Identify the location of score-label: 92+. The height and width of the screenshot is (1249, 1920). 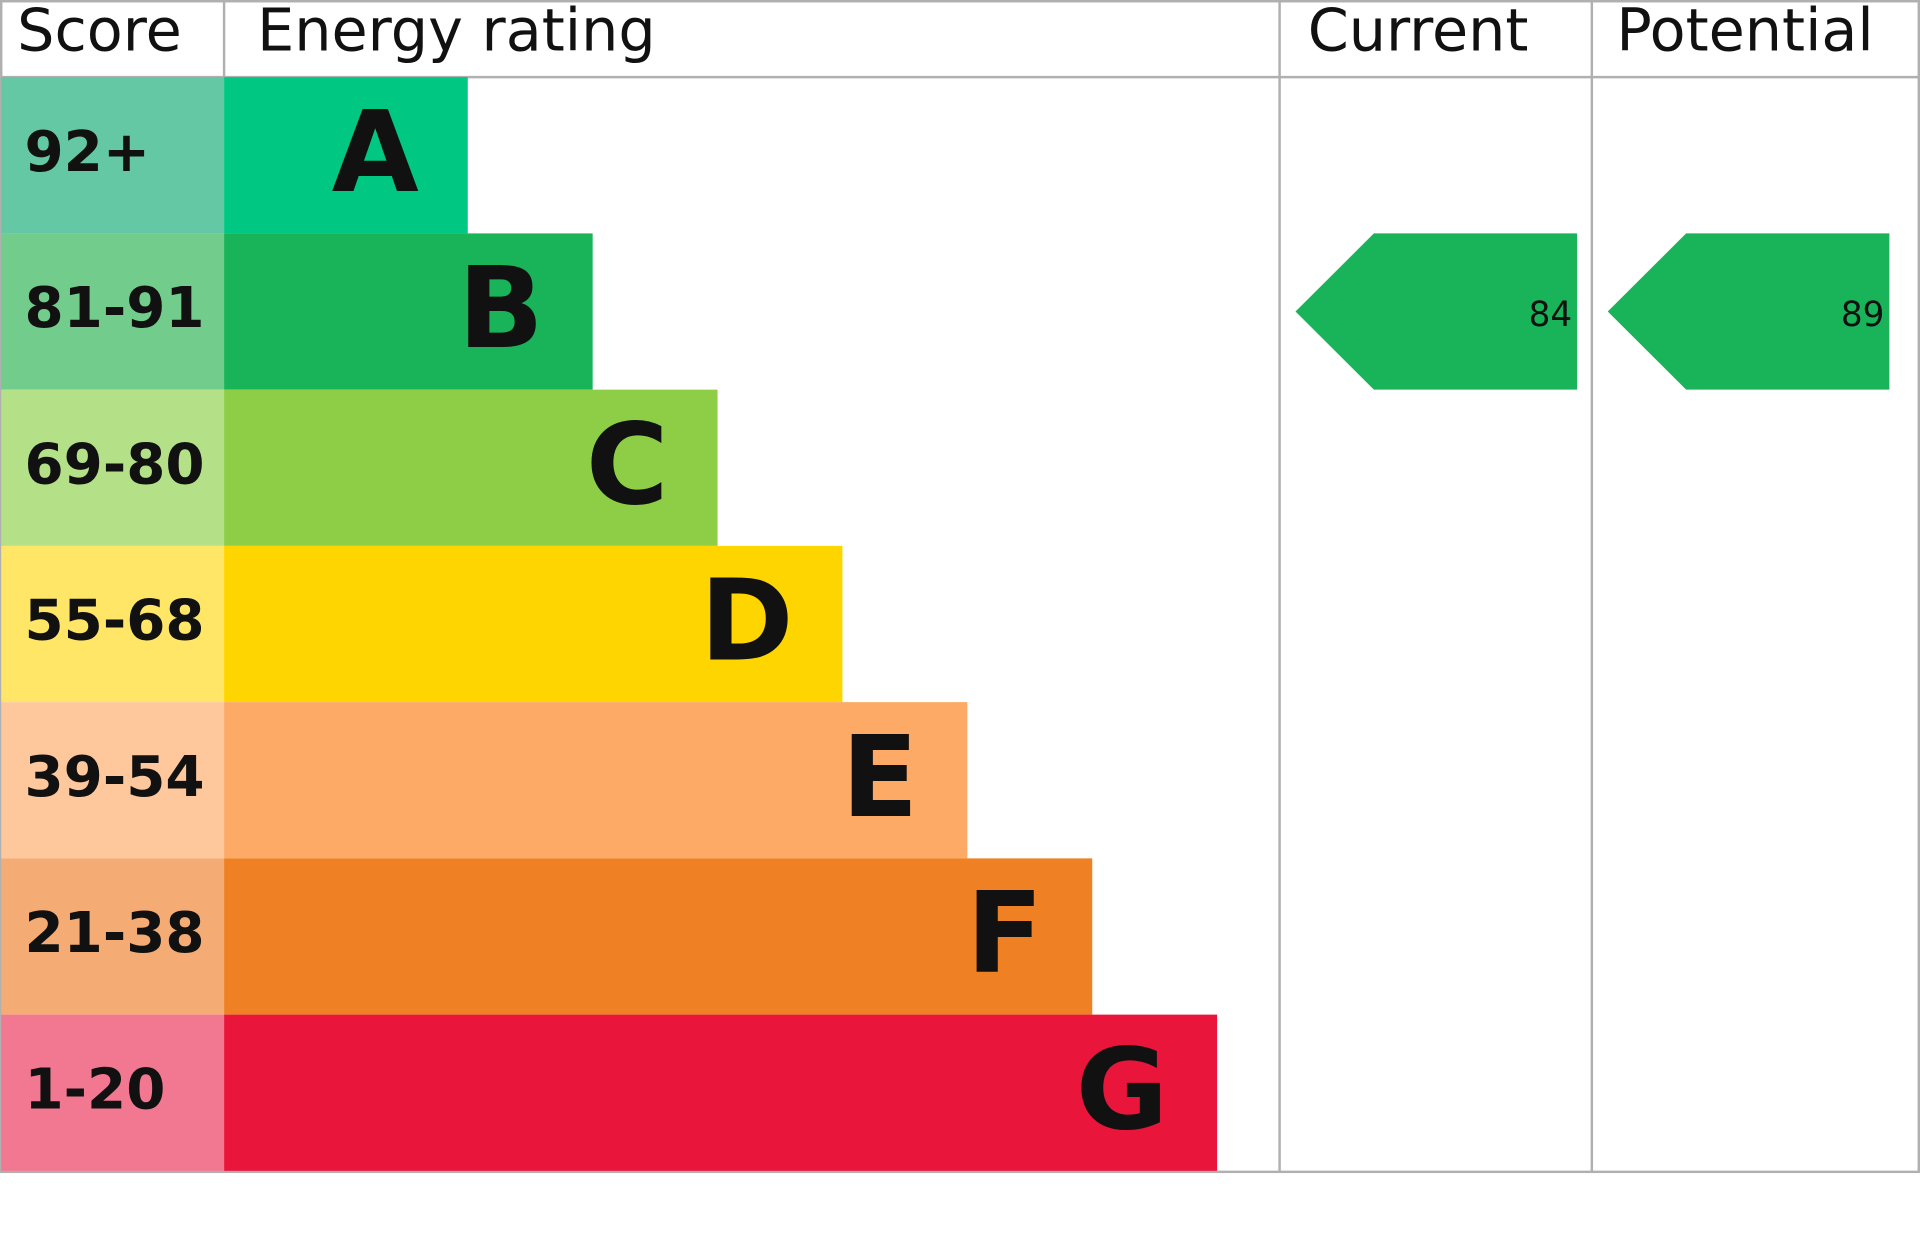
(87, 152).